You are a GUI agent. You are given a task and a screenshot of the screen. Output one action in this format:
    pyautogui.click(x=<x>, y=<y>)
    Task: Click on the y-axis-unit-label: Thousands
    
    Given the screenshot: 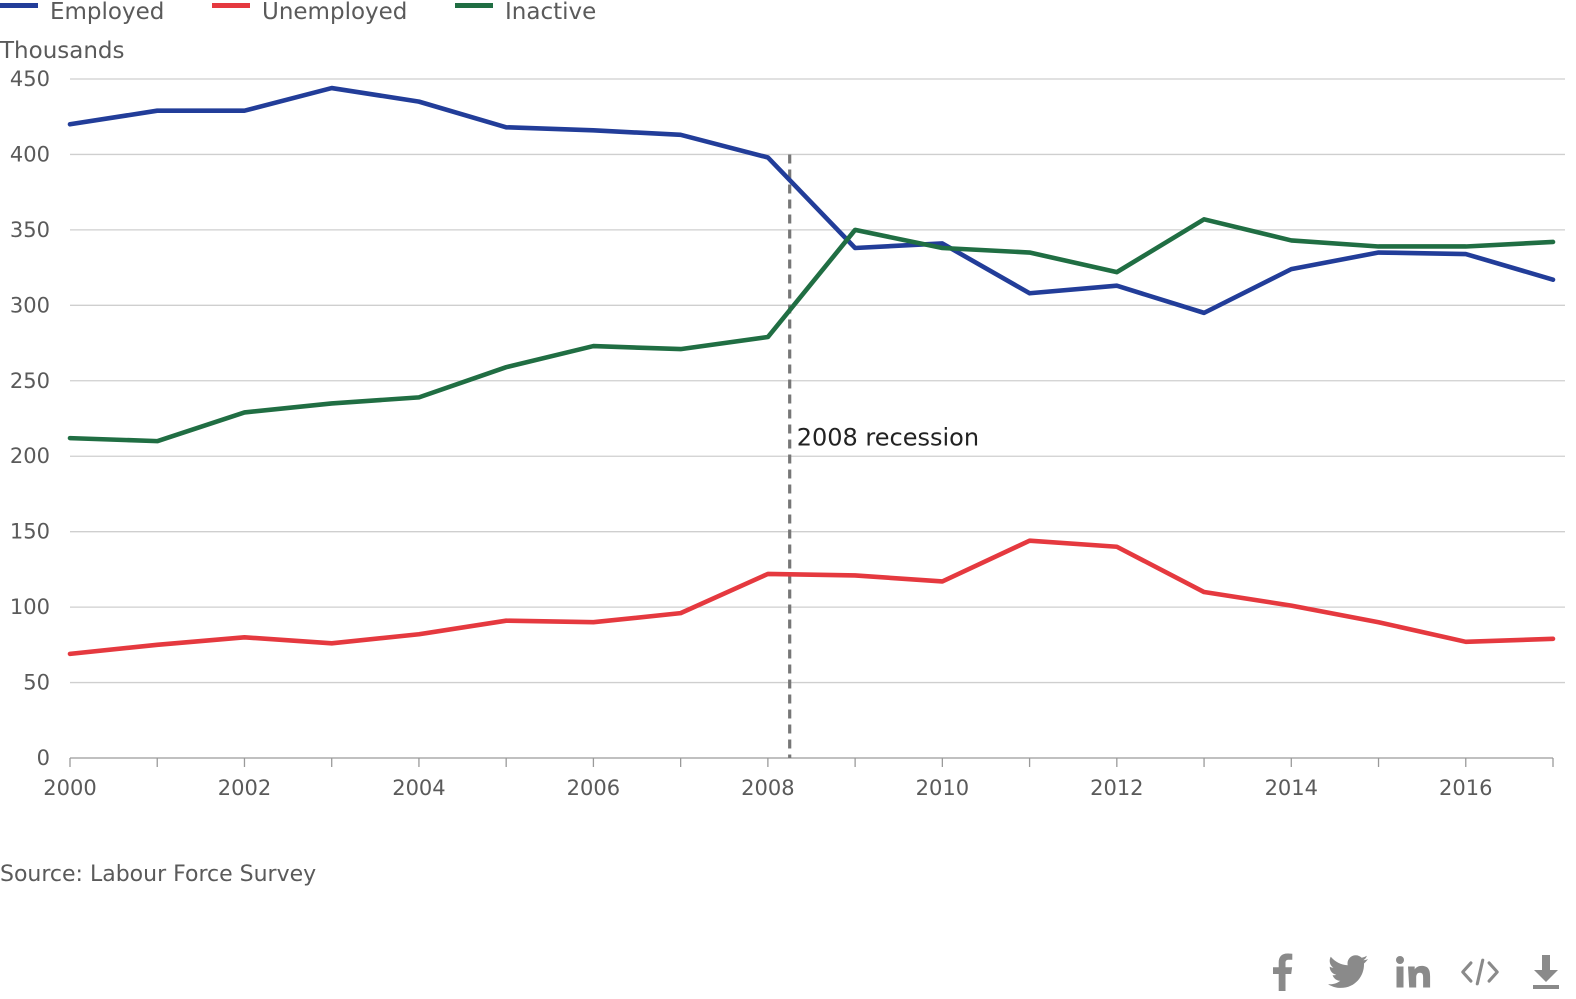 What is the action you would take?
    pyautogui.click(x=62, y=51)
    